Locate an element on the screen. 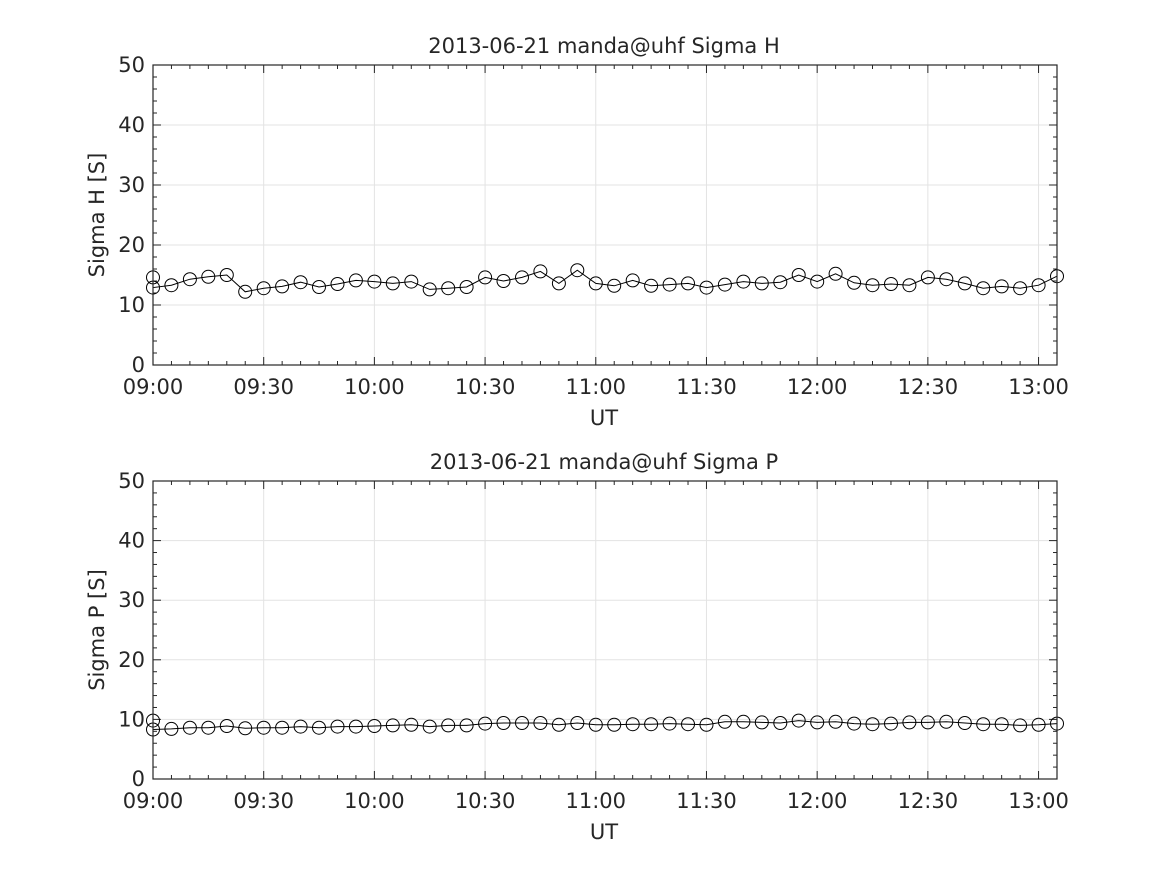 The width and height of the screenshot is (1167, 875). y-tick-label: 40 is located at coordinates (131, 125).